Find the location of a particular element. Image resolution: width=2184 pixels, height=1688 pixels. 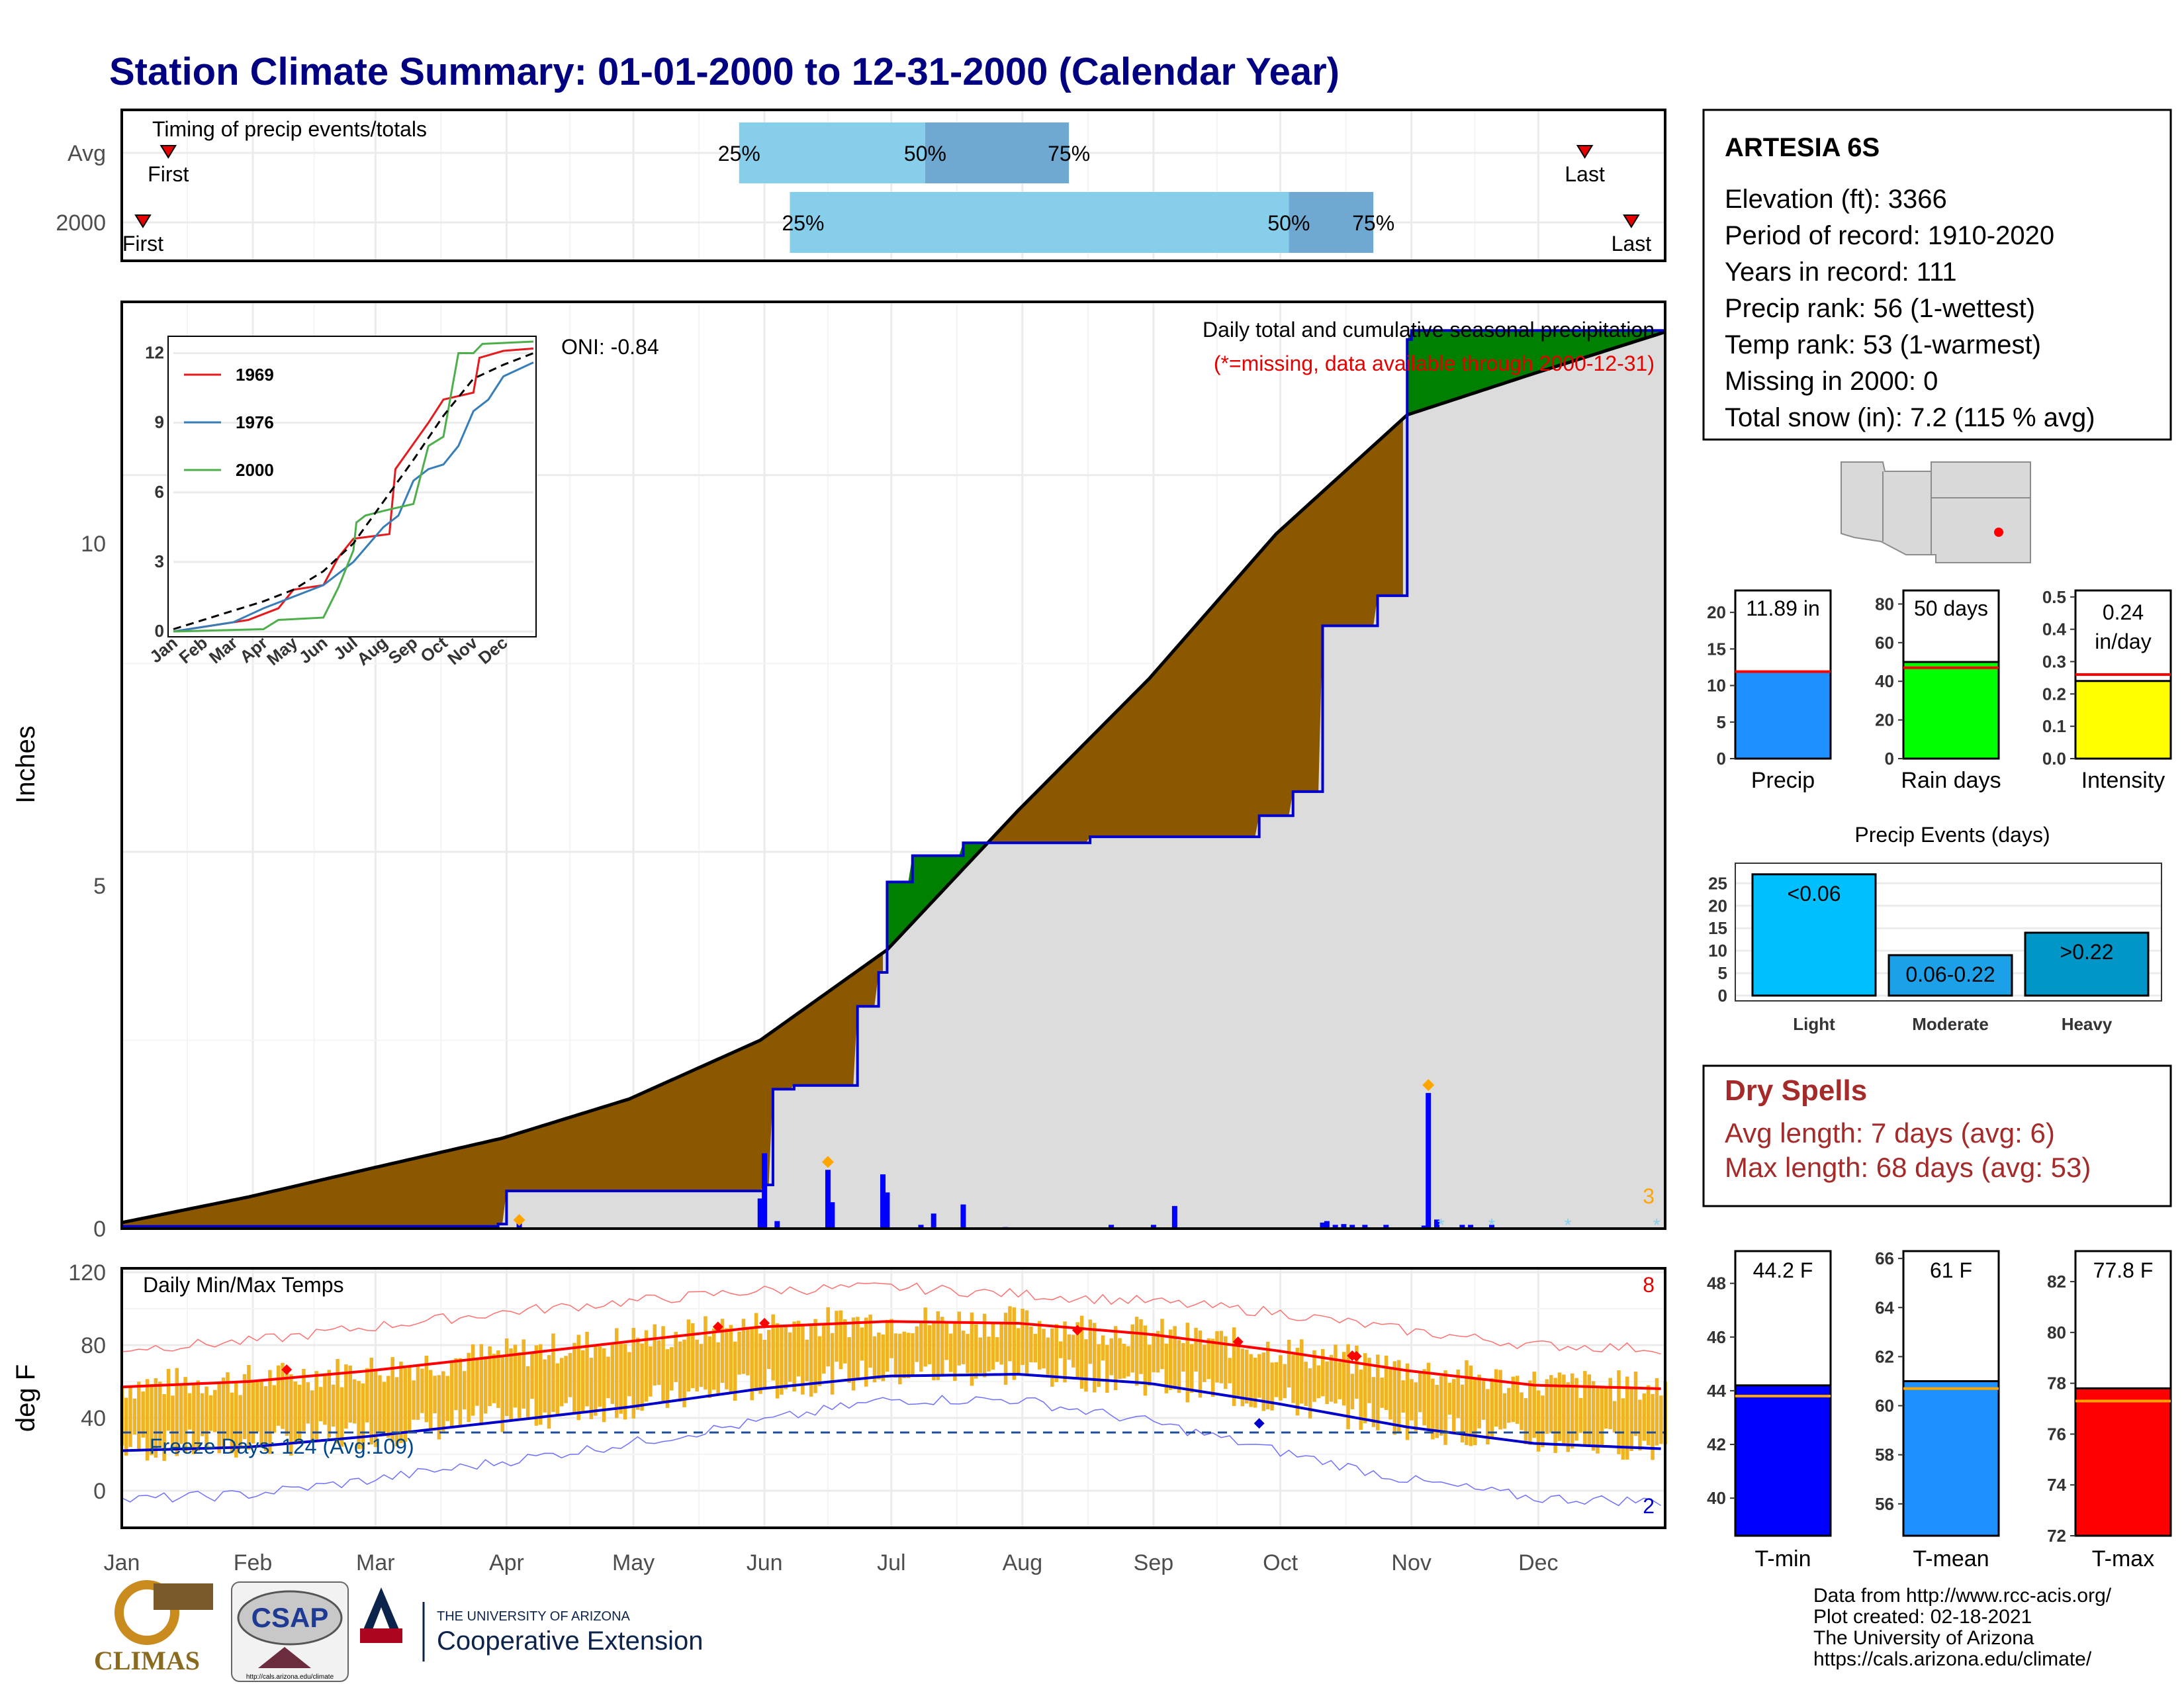

precip-ytick-0: 0 is located at coordinates (100, 1229).